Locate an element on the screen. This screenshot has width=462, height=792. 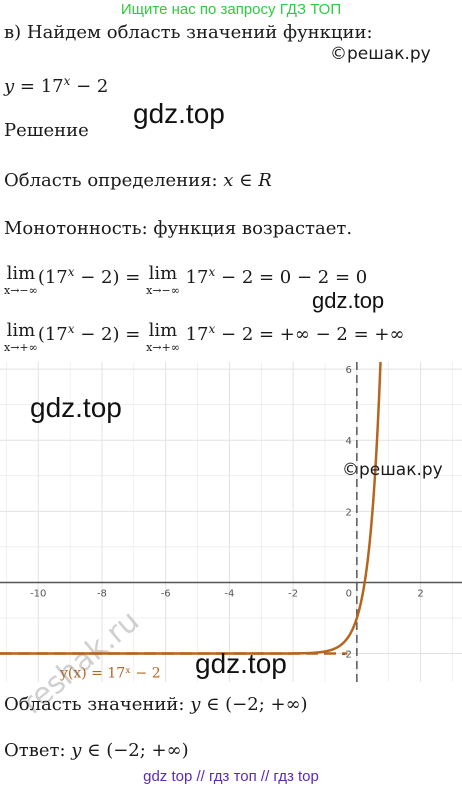
task-heading: в) Найдем область значений функции: is located at coordinates (188, 32).